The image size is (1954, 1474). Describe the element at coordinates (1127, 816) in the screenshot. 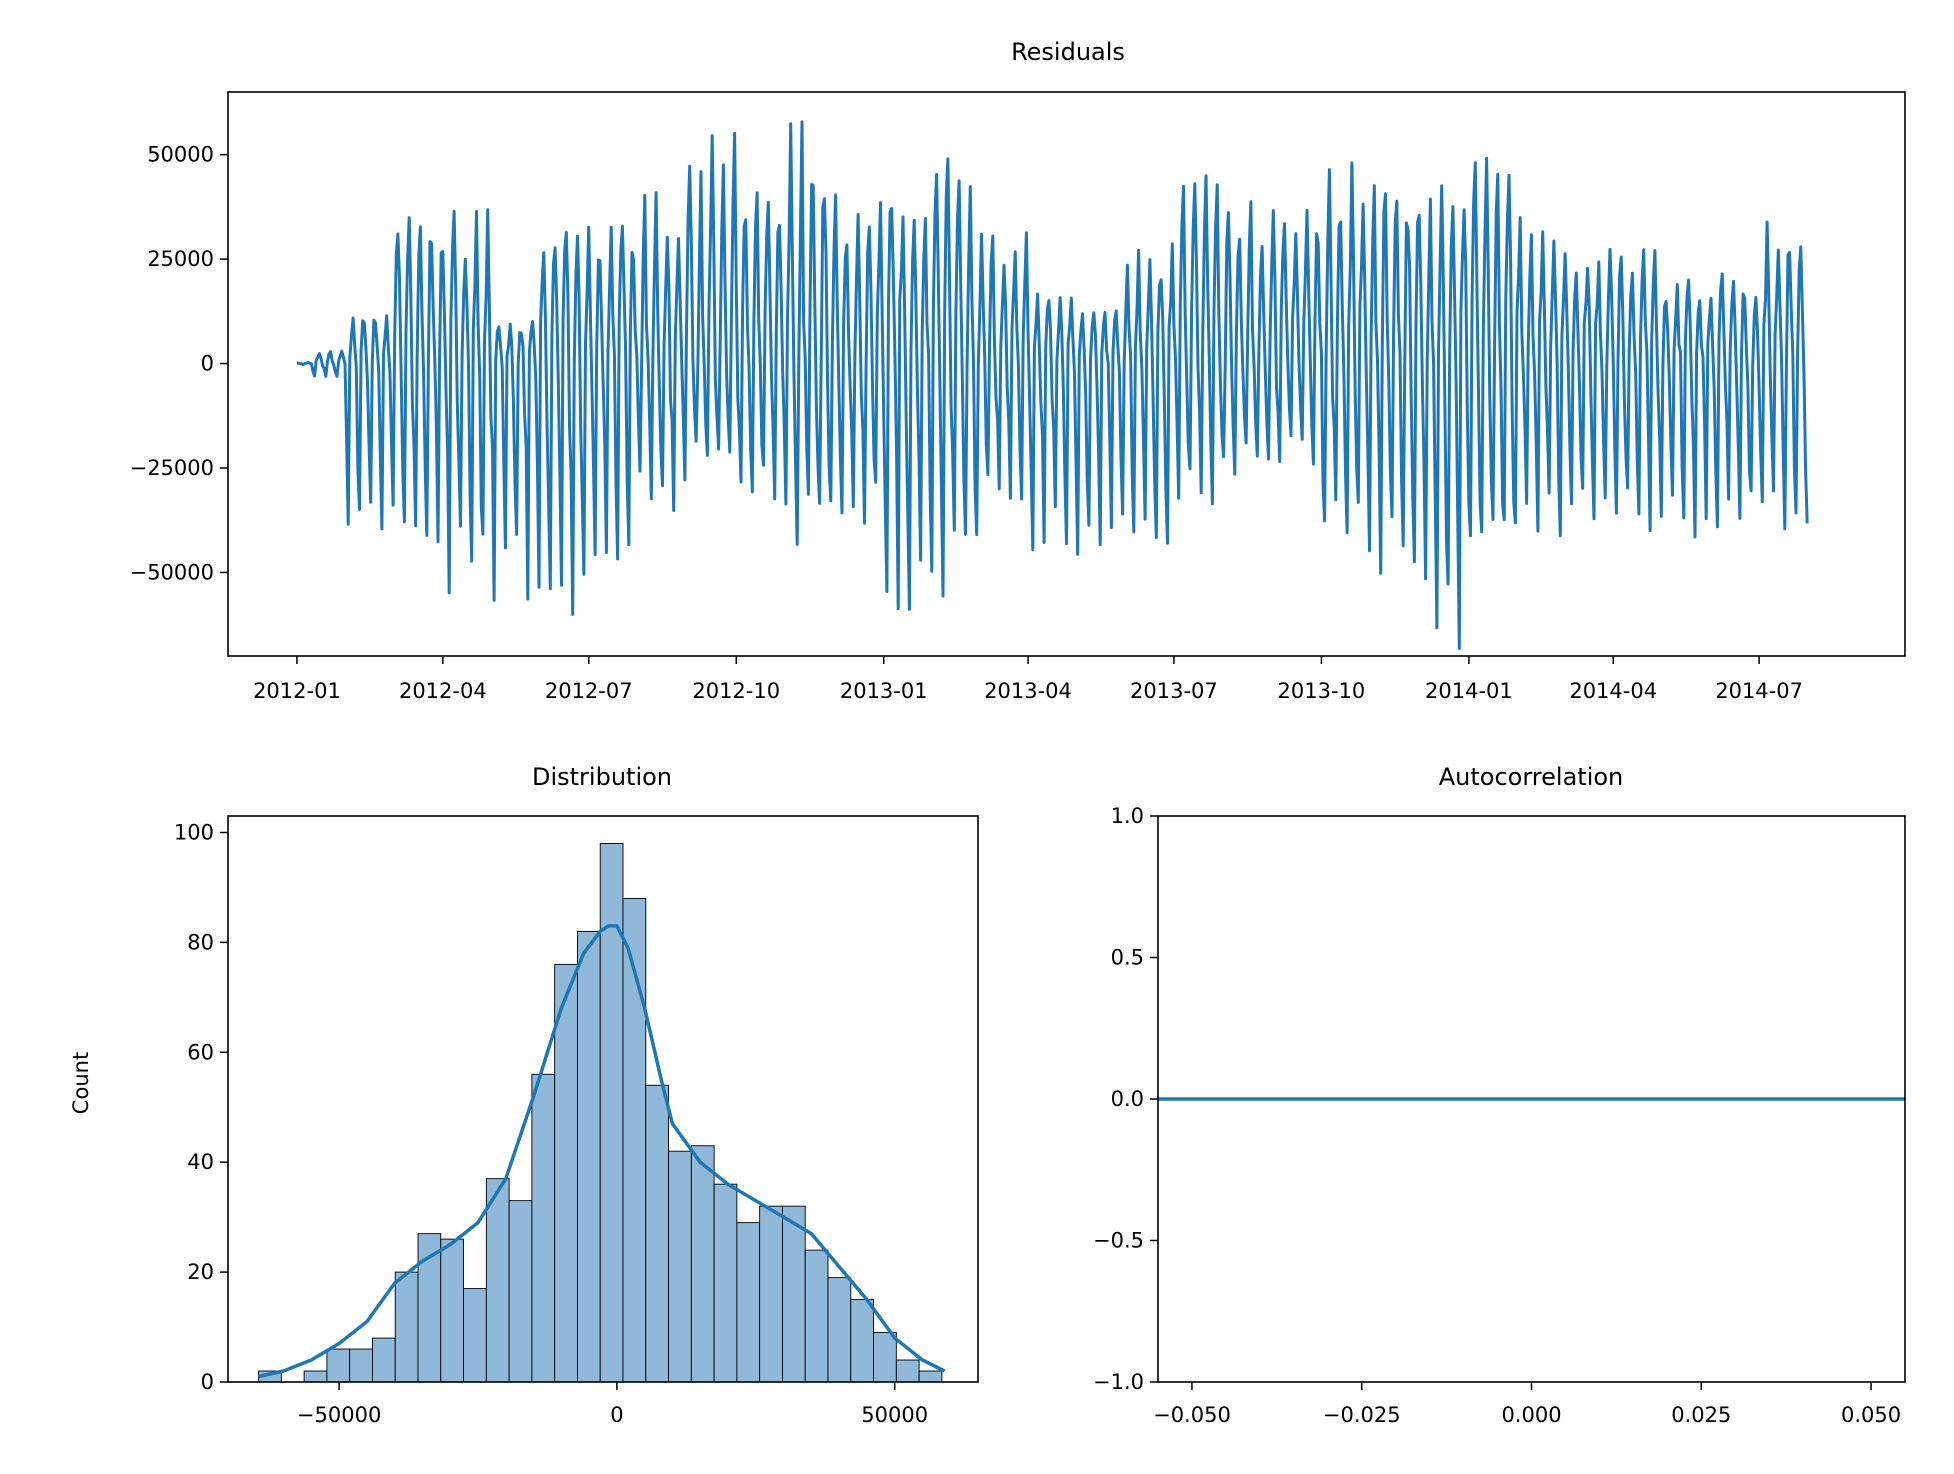

I see `y-tick-label: 1.0` at that location.